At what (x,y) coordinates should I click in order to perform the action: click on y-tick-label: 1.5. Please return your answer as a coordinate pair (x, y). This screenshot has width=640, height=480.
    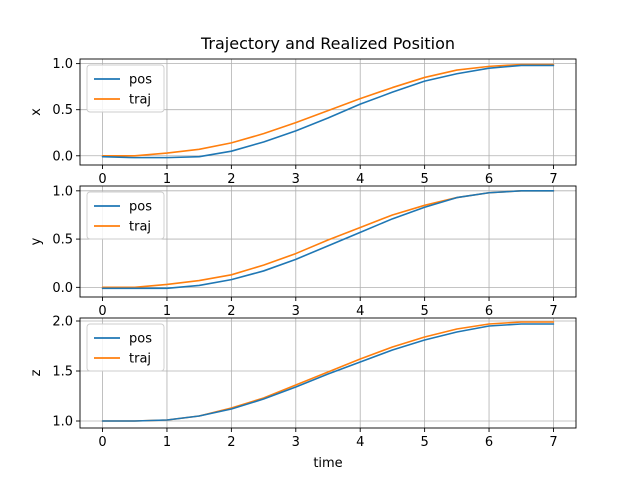
    Looking at the image, I should click on (62, 372).